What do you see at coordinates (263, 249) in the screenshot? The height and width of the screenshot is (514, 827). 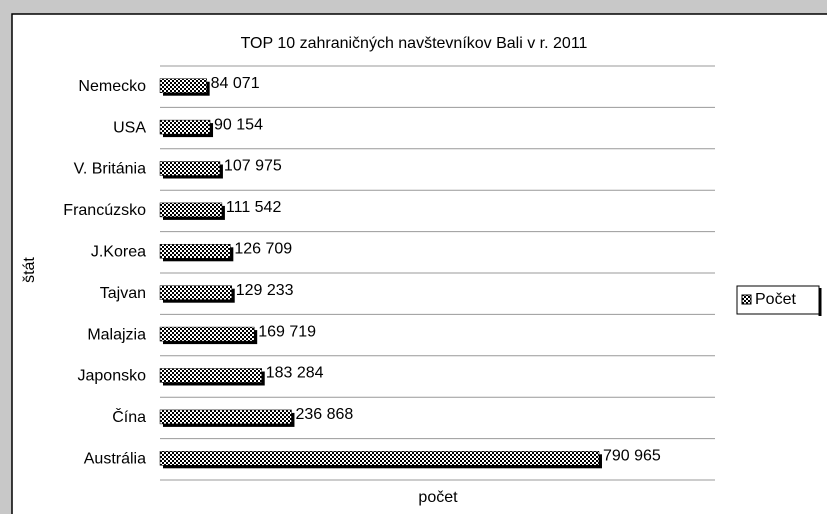 I see `data-label: 126 709` at bounding box center [263, 249].